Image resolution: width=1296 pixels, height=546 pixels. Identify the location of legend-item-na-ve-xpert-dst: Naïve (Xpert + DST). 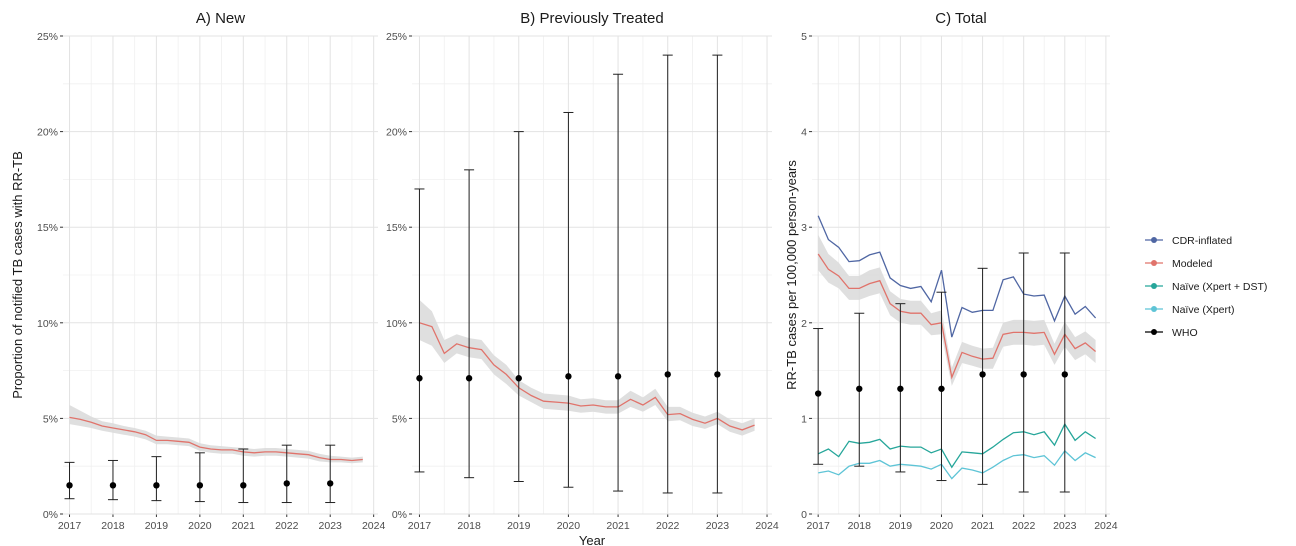
(1206, 287).